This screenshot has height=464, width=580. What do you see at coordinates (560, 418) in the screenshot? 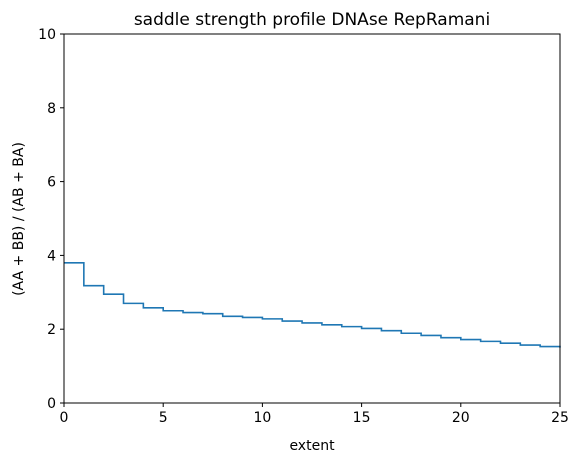
I see `x-tick-label: 25` at bounding box center [560, 418].